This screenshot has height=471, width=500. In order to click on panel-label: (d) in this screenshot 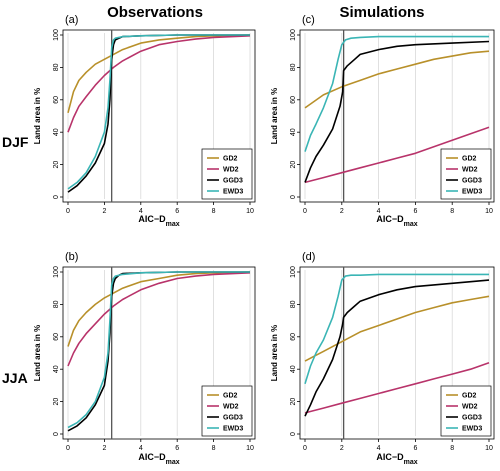, I will do `click(308, 257)`.